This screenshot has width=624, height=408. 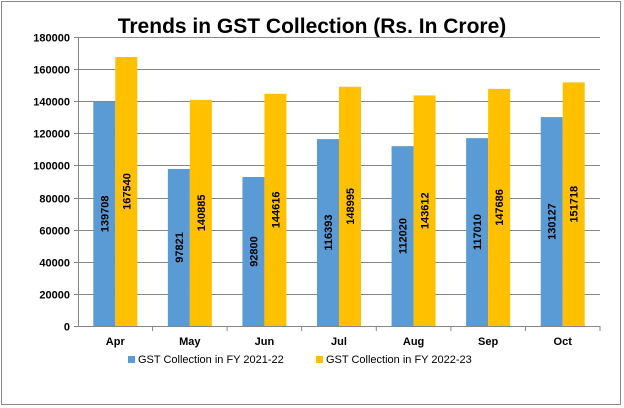 What do you see at coordinates (488, 342) in the screenshot?
I see `x-tick-label: Sep` at bounding box center [488, 342].